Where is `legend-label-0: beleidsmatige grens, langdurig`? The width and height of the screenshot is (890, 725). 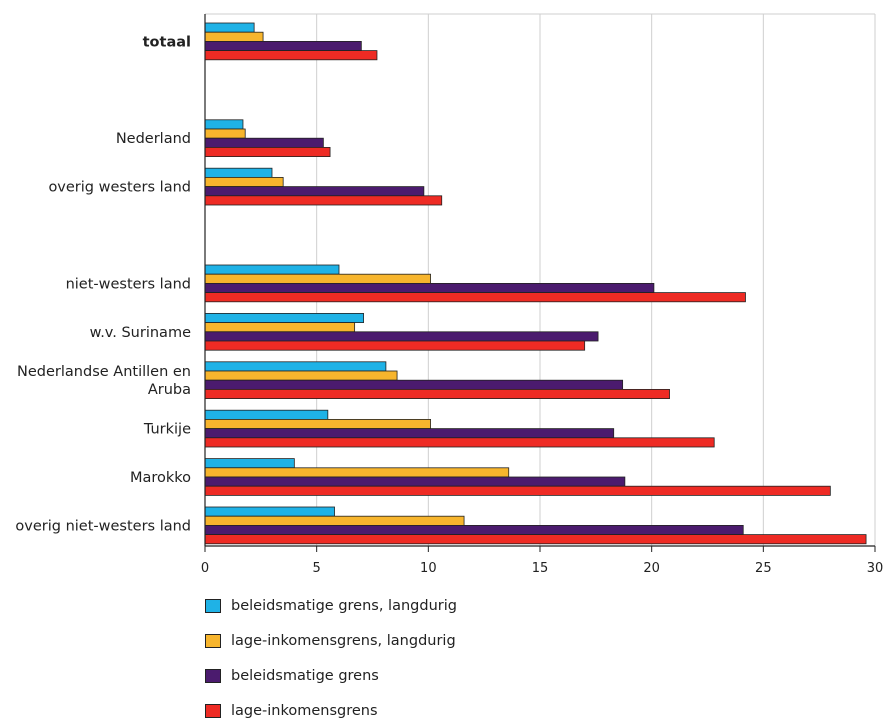 legend-label-0: beleidsmatige grens, langdurig is located at coordinates (344, 606).